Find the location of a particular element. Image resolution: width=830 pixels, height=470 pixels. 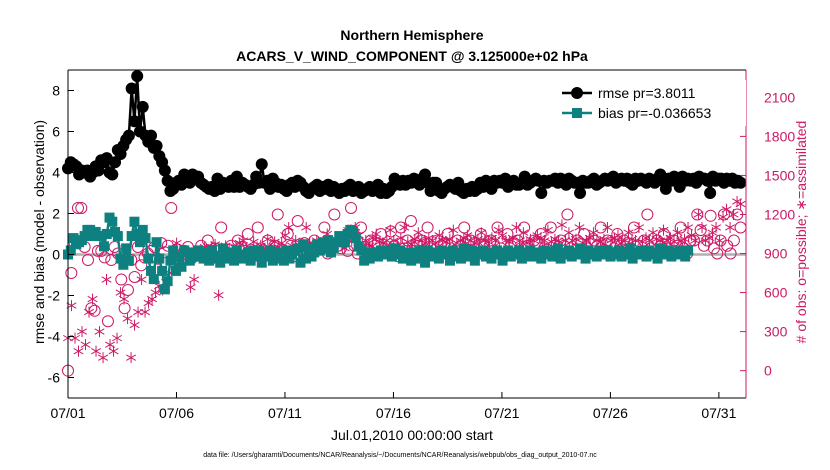

y-tick-label: -4 is located at coordinates (54, 337).